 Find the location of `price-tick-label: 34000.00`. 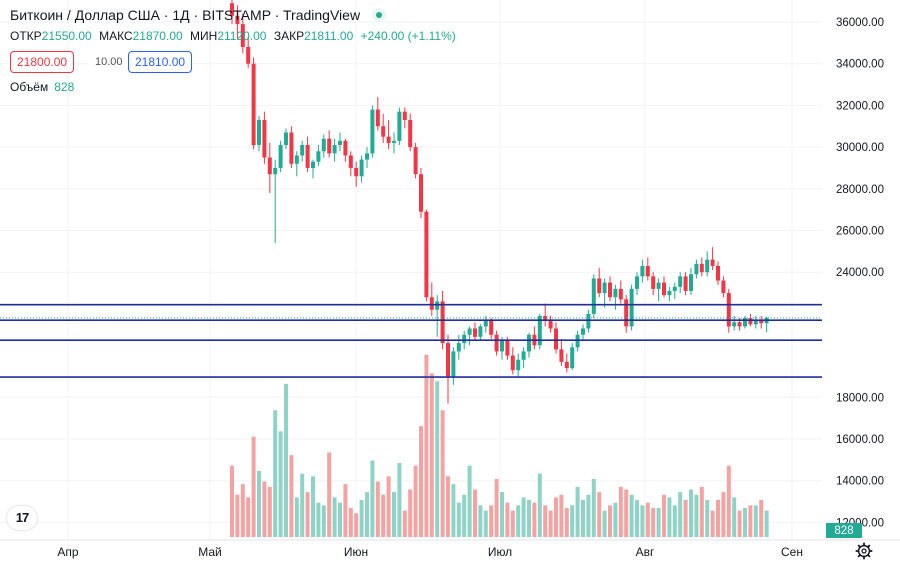

price-tick-label: 34000.00 is located at coordinates (860, 65).